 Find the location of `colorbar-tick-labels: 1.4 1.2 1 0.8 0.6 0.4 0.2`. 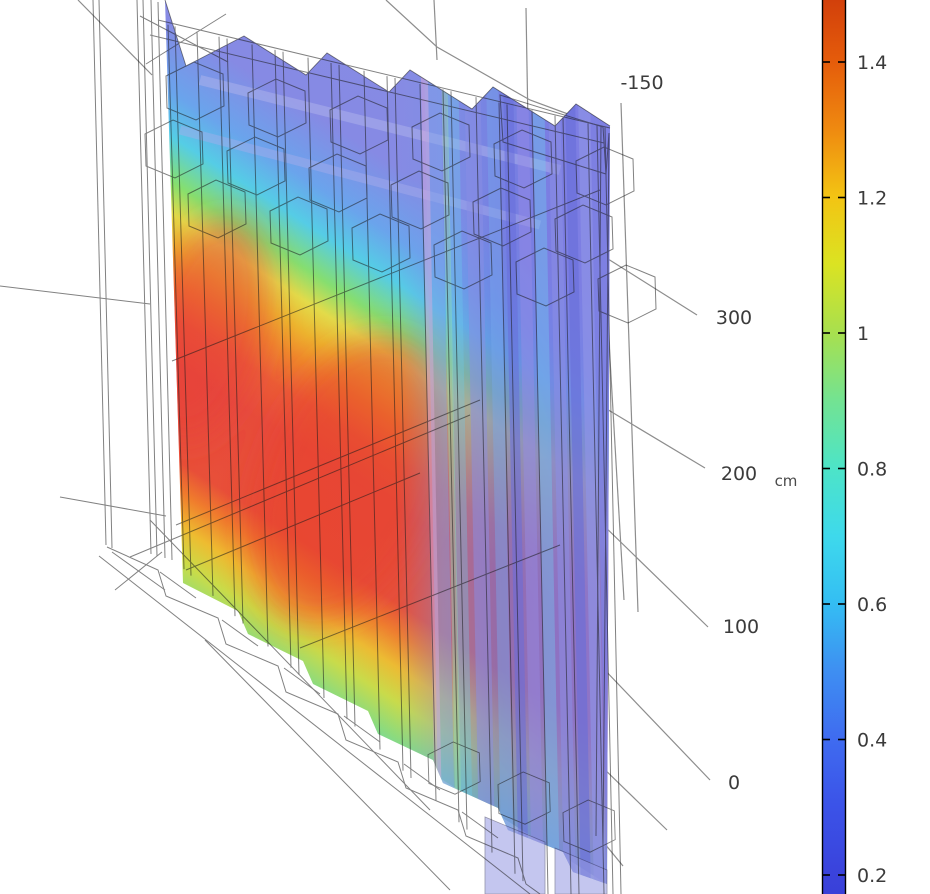

colorbar-tick-labels: 1.4 1.2 1 0.8 0.6 0.4 0.2 is located at coordinates (872, 469).